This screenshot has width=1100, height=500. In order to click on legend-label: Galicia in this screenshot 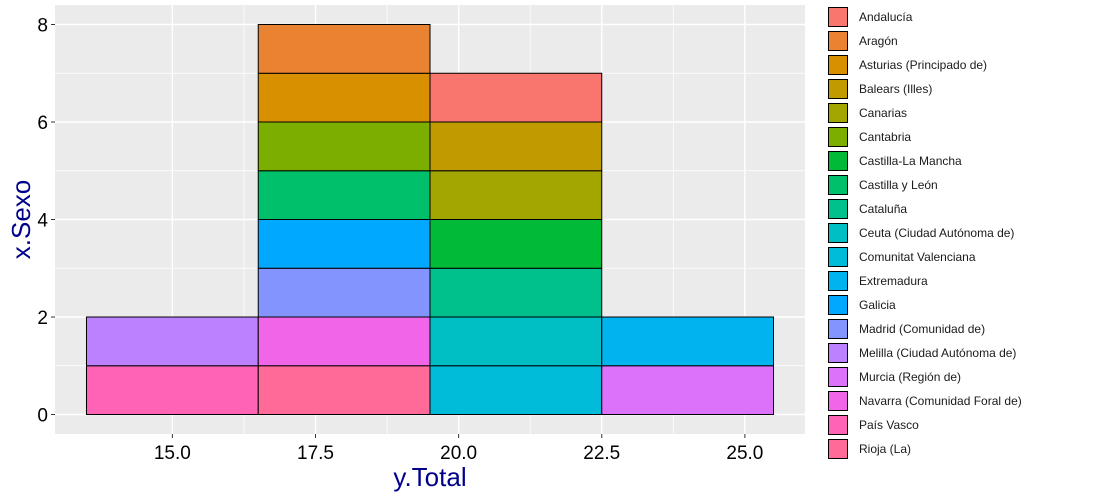, I will do `click(877, 305)`.